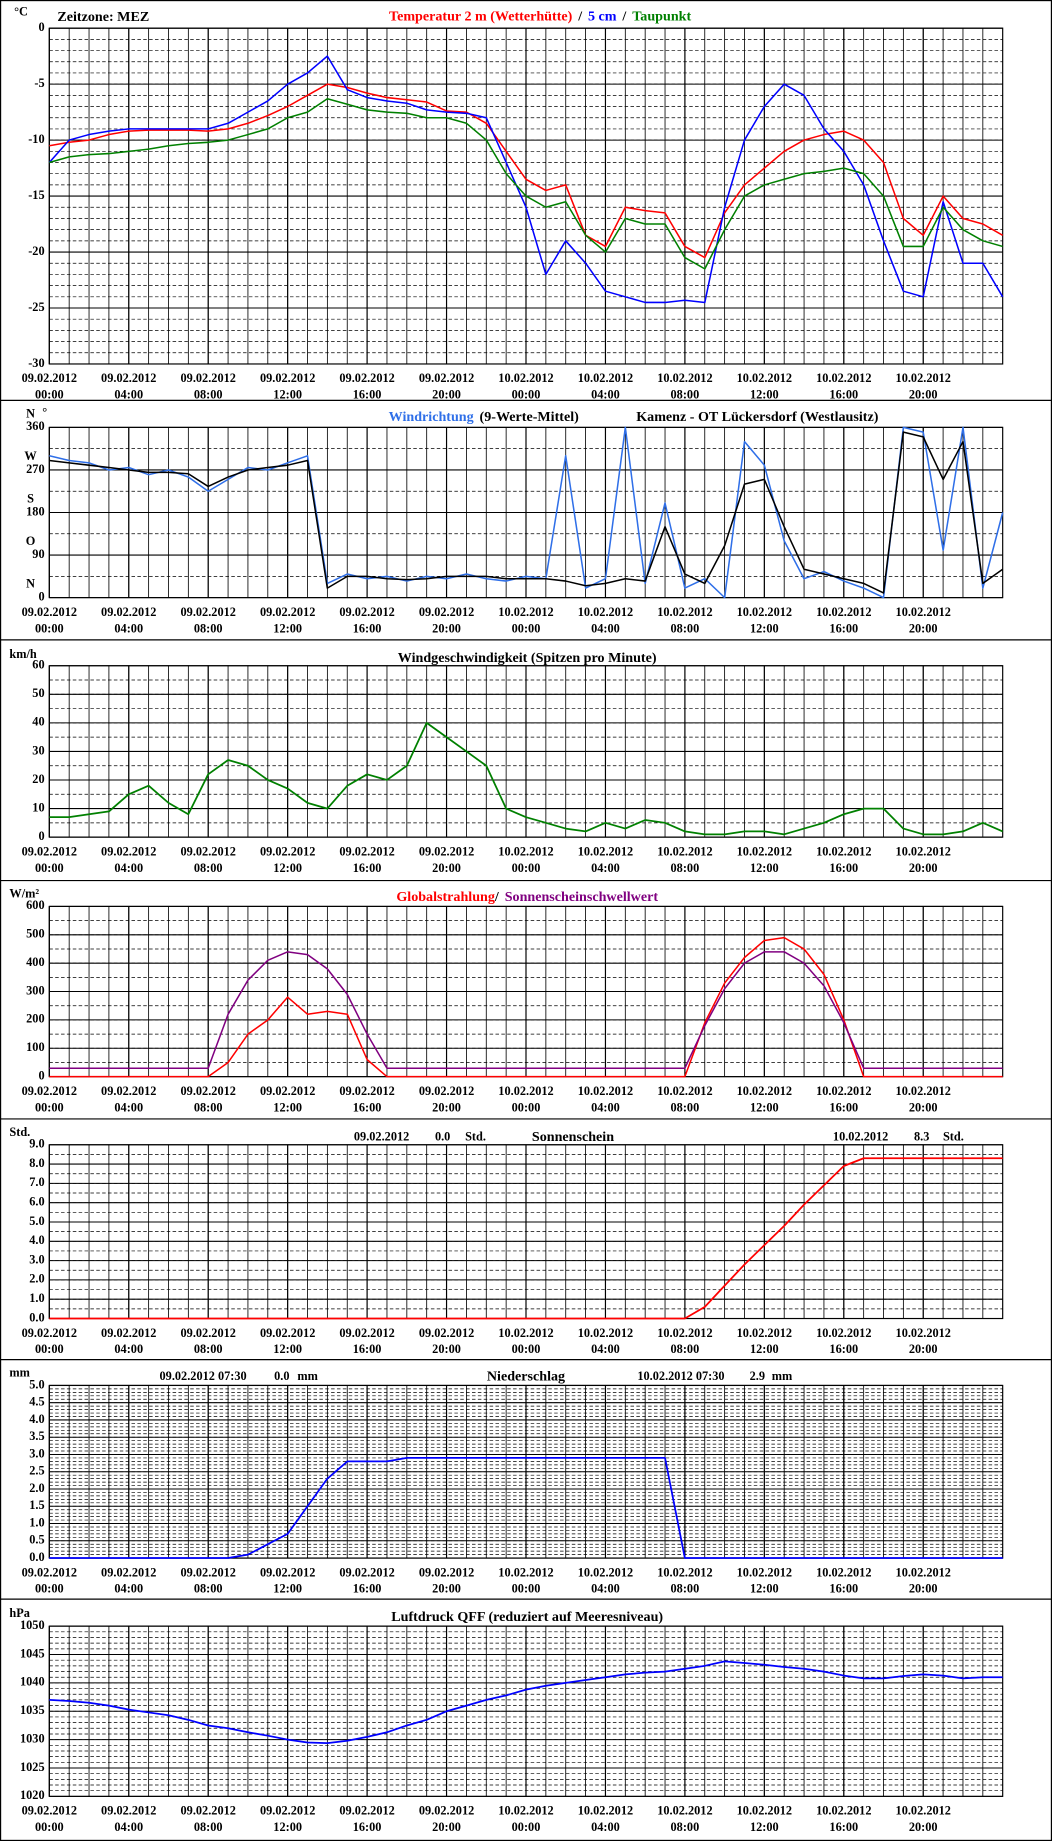  Describe the element at coordinates (36, 307) in the screenshot. I see `y-tick-label: -25` at that location.